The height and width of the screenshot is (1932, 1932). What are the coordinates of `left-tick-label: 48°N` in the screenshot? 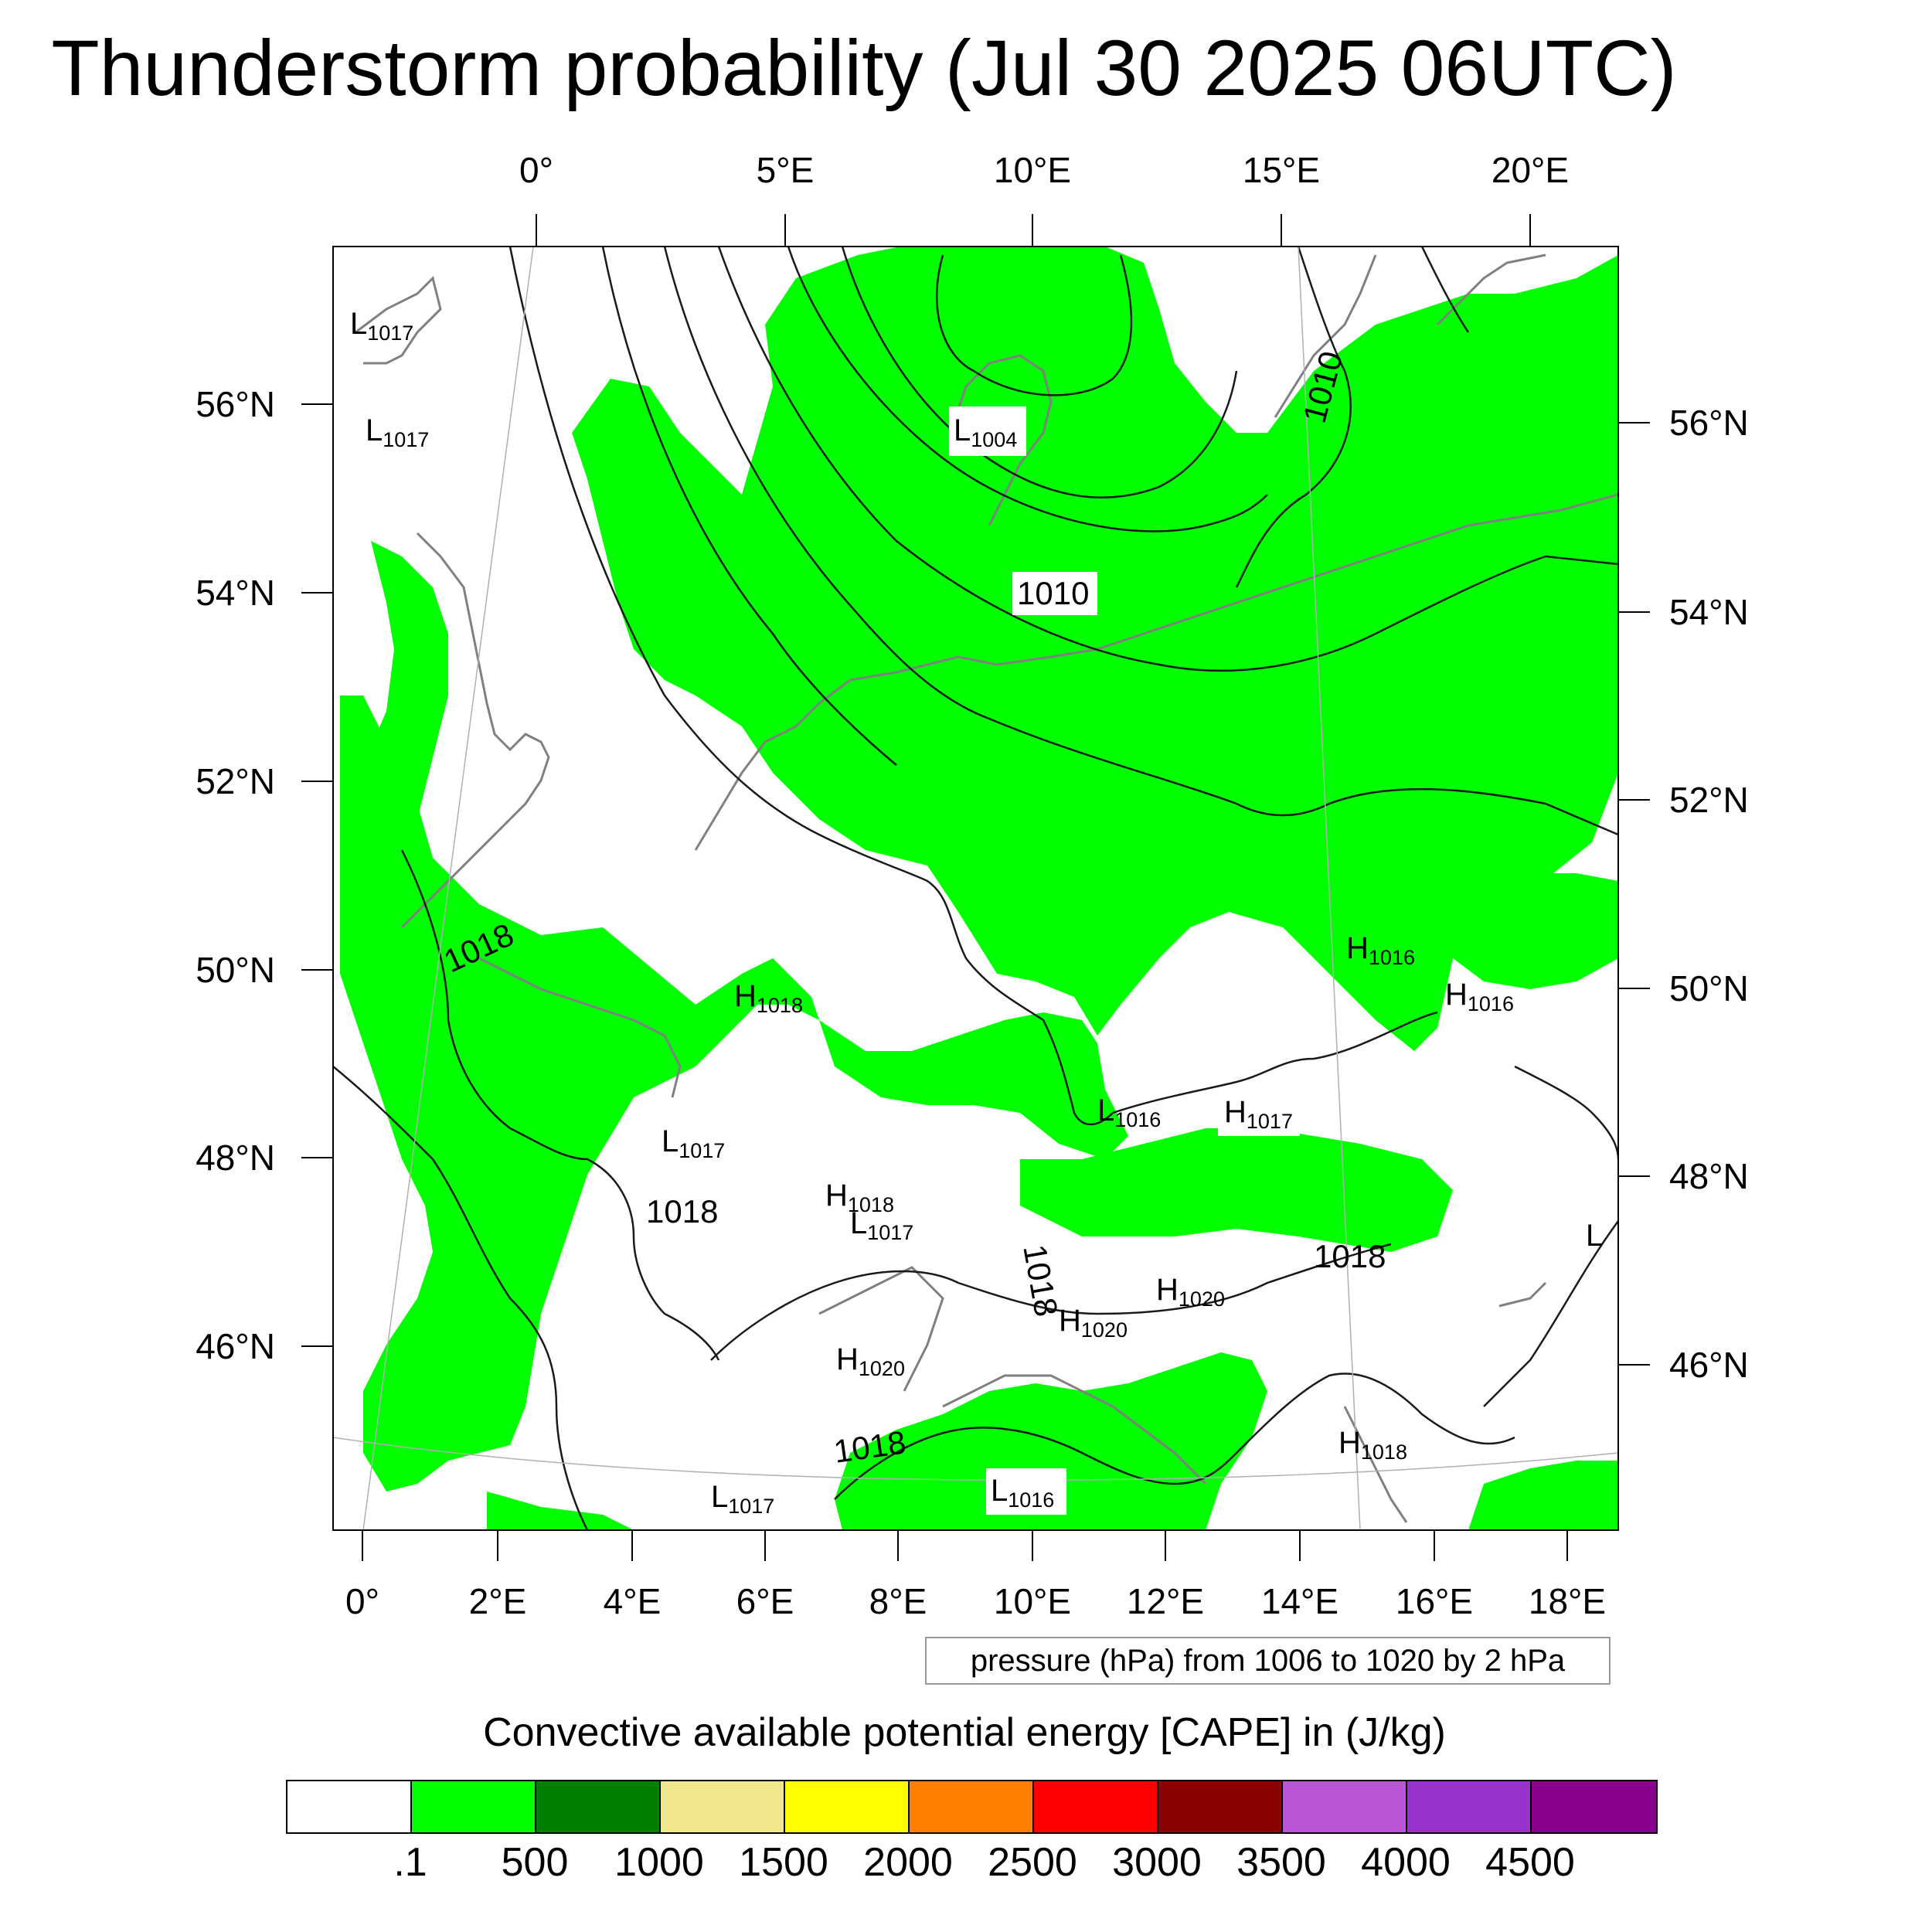 It's located at (236, 1158).